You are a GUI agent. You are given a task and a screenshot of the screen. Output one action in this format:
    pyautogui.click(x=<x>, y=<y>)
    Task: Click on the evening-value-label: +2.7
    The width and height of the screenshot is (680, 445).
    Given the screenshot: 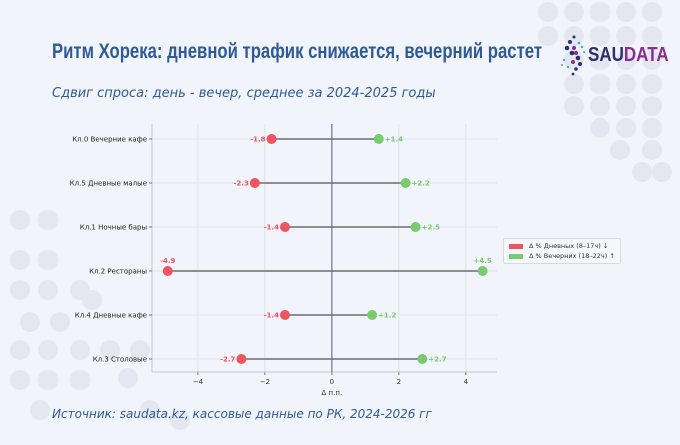 What is the action you would take?
    pyautogui.click(x=437, y=360)
    